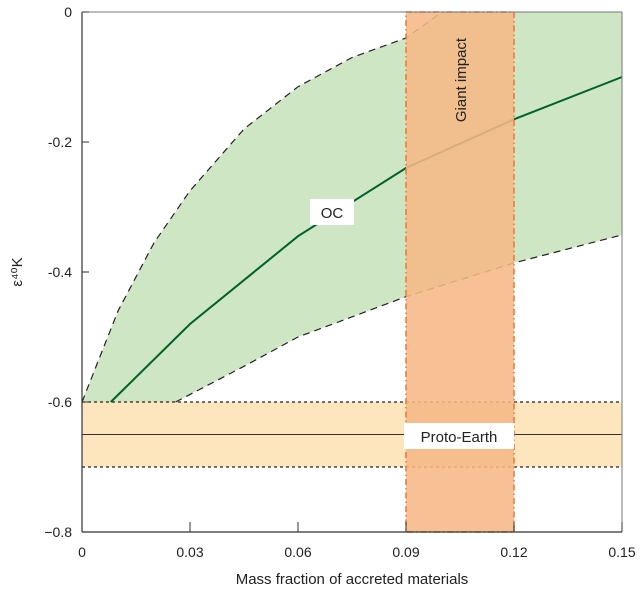 The width and height of the screenshot is (642, 594). Describe the element at coordinates (297, 552) in the screenshot. I see `x-tick-label: 0.06` at that location.